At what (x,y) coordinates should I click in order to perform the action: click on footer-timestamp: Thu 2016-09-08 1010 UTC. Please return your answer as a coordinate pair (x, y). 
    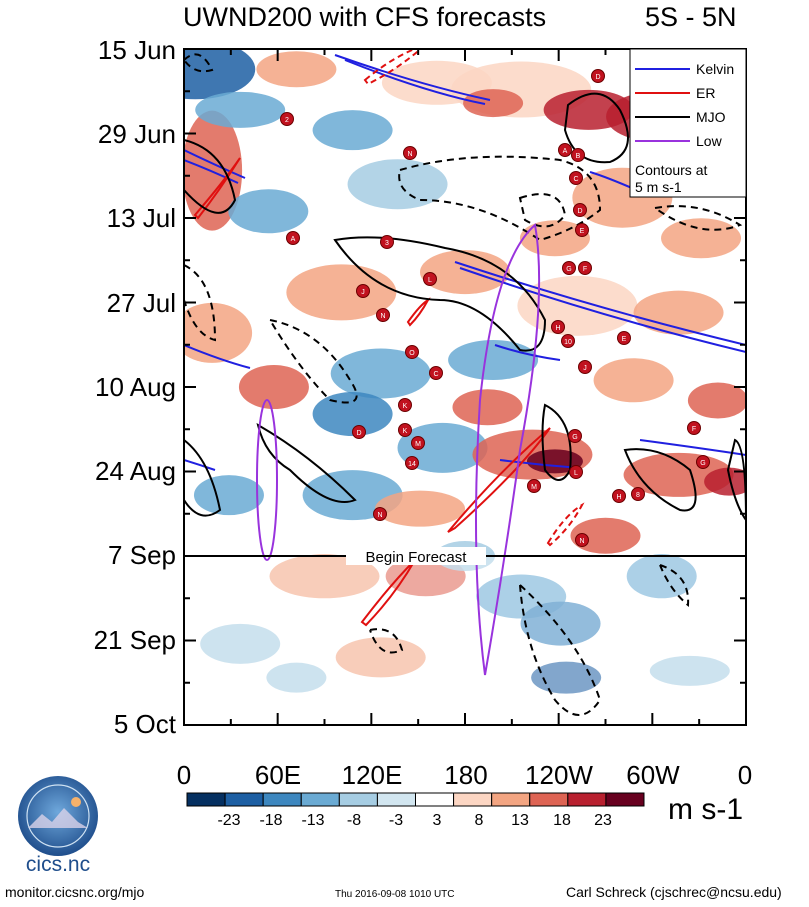
    Looking at the image, I should click on (395, 894).